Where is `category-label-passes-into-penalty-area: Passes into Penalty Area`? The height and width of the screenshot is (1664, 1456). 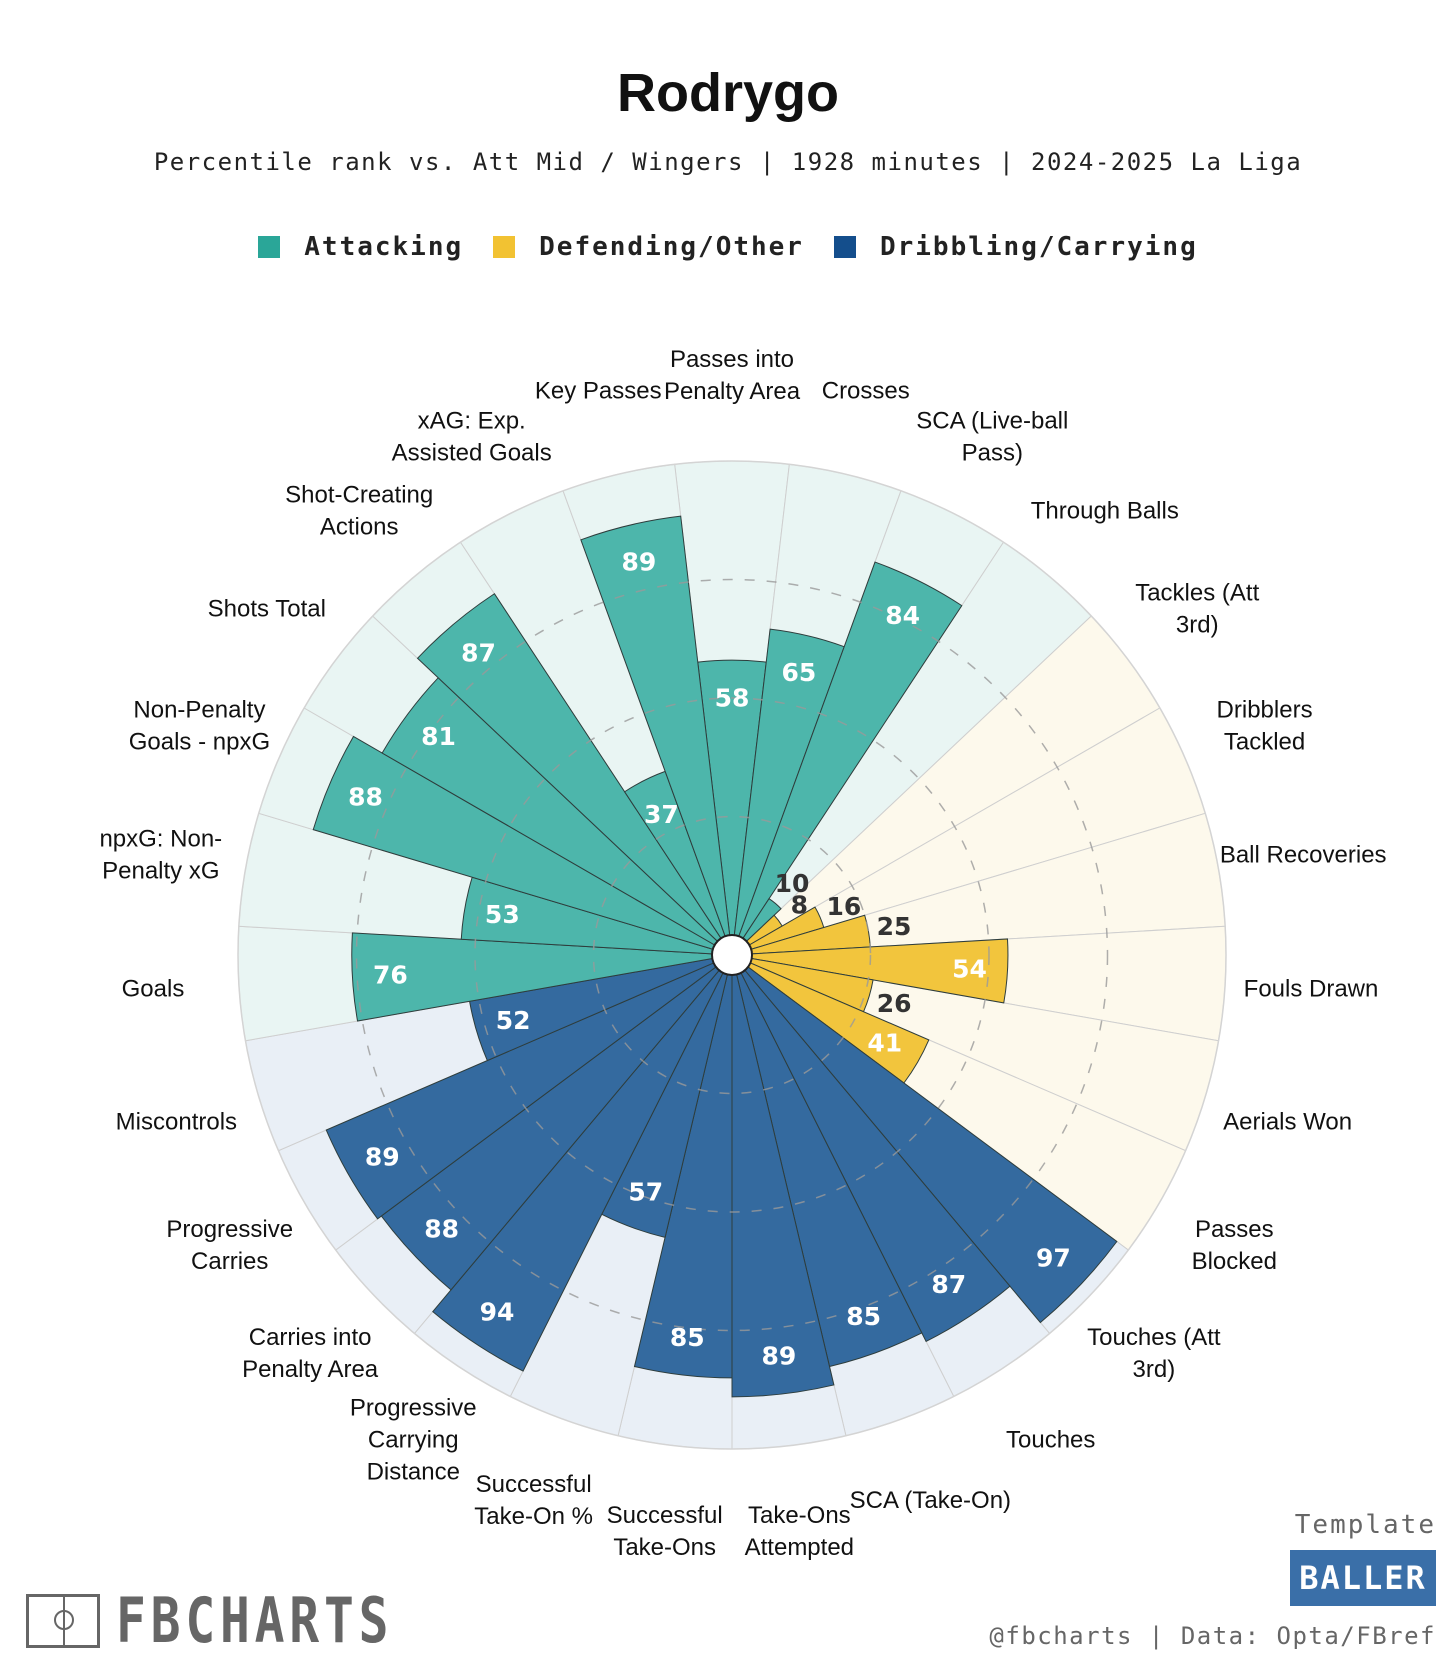 category-label-passes-into-penalty-area: Passes into Penalty Area is located at coordinates (732, 375).